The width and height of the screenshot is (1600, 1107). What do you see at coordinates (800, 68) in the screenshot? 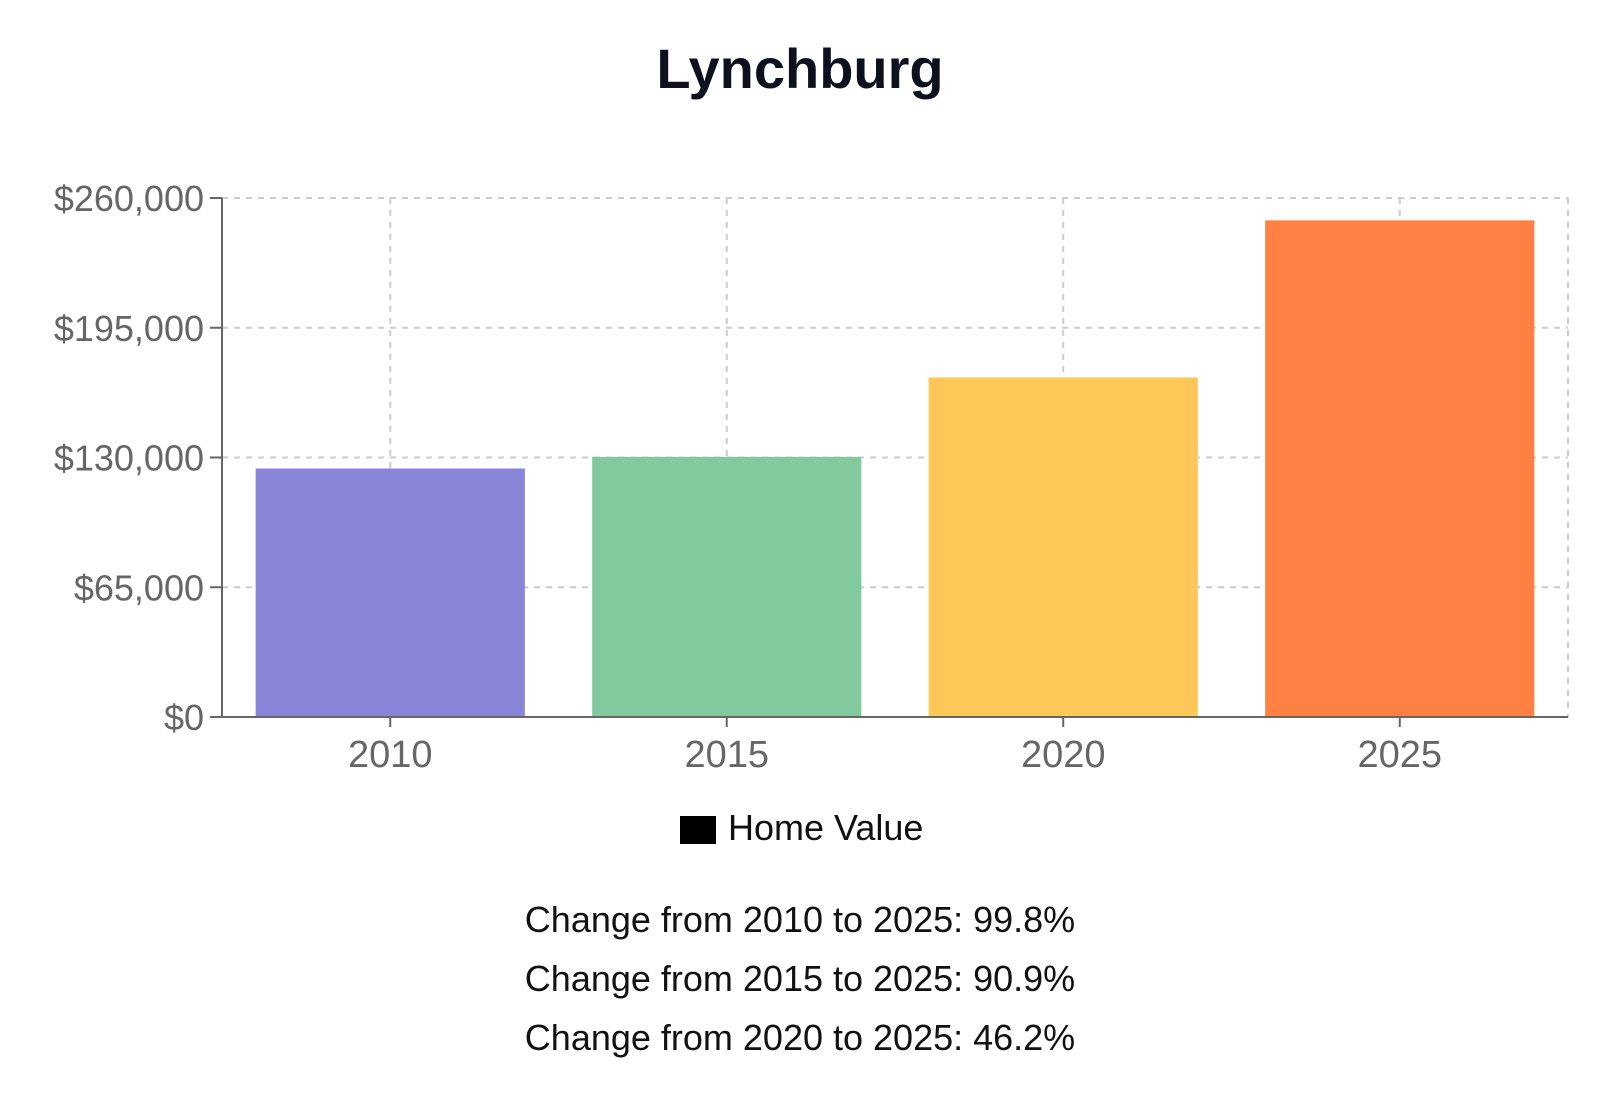
I see `chart-title: Lynchburg` at bounding box center [800, 68].